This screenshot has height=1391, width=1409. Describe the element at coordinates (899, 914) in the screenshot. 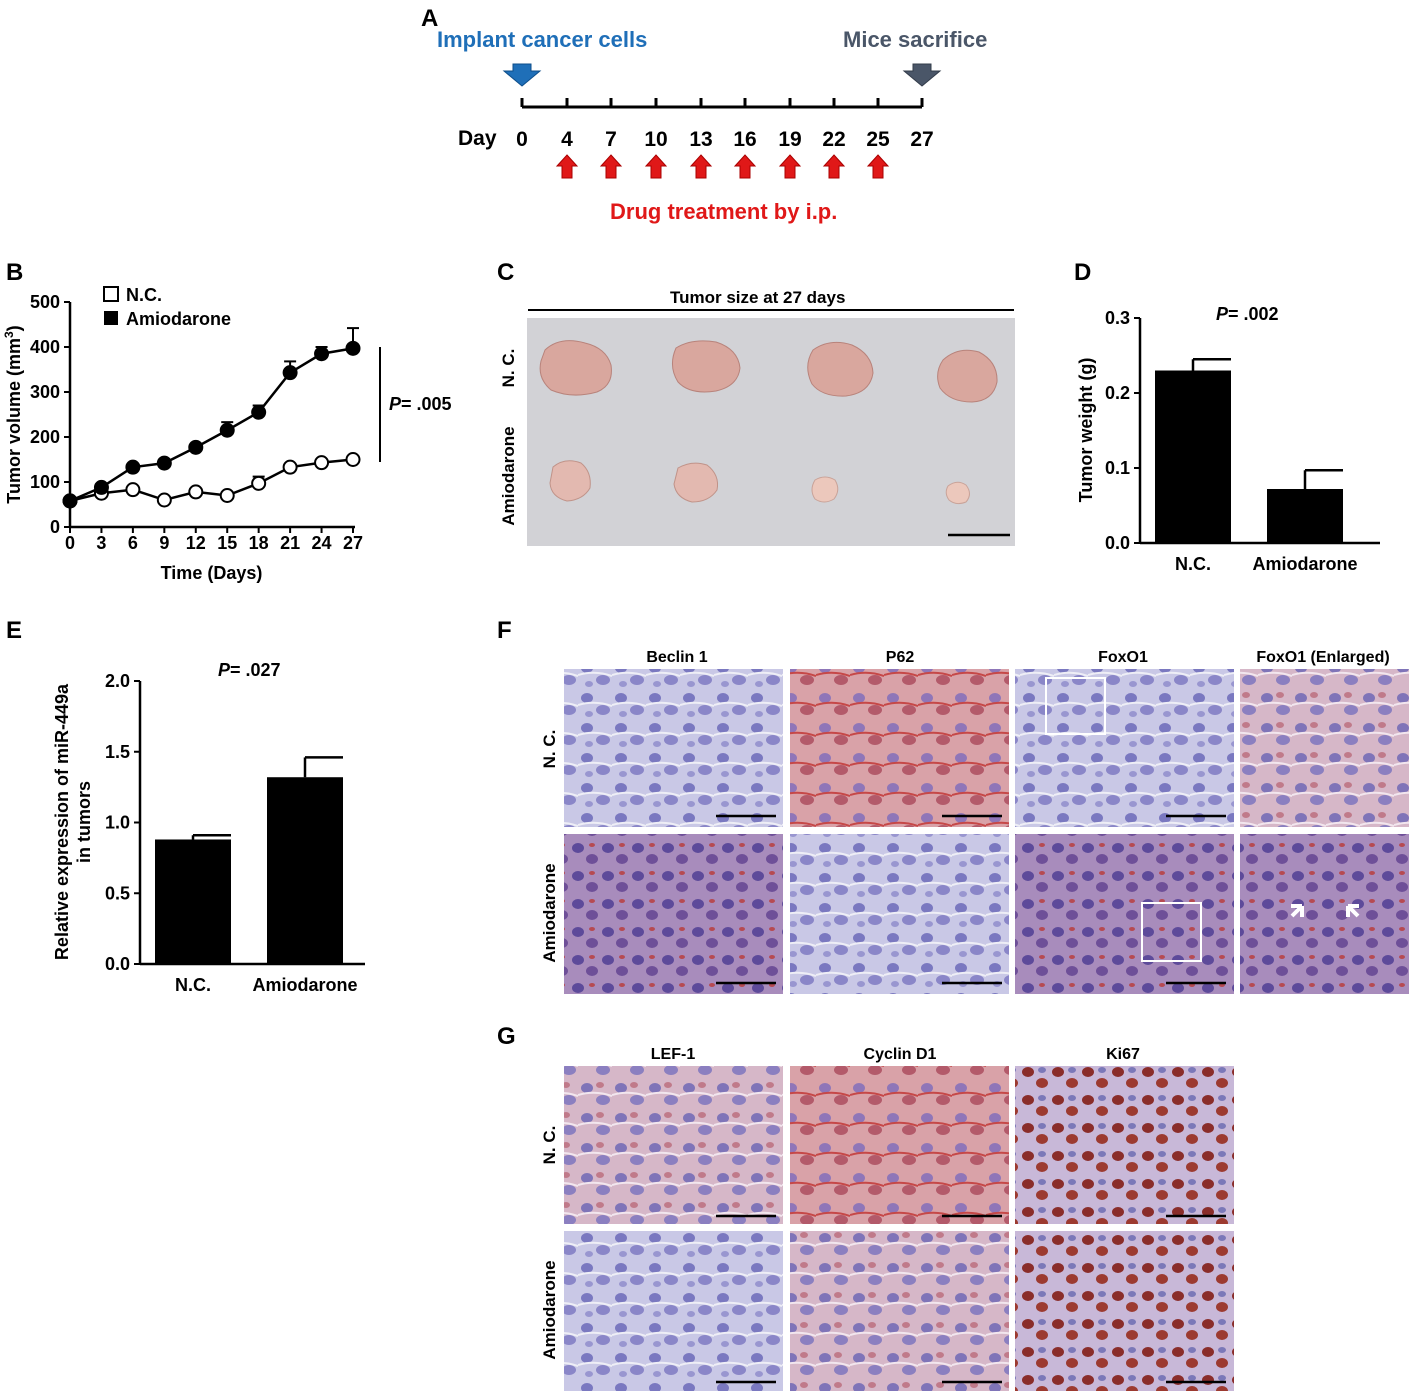

I see `micrograph-p62-amiodarone` at that location.